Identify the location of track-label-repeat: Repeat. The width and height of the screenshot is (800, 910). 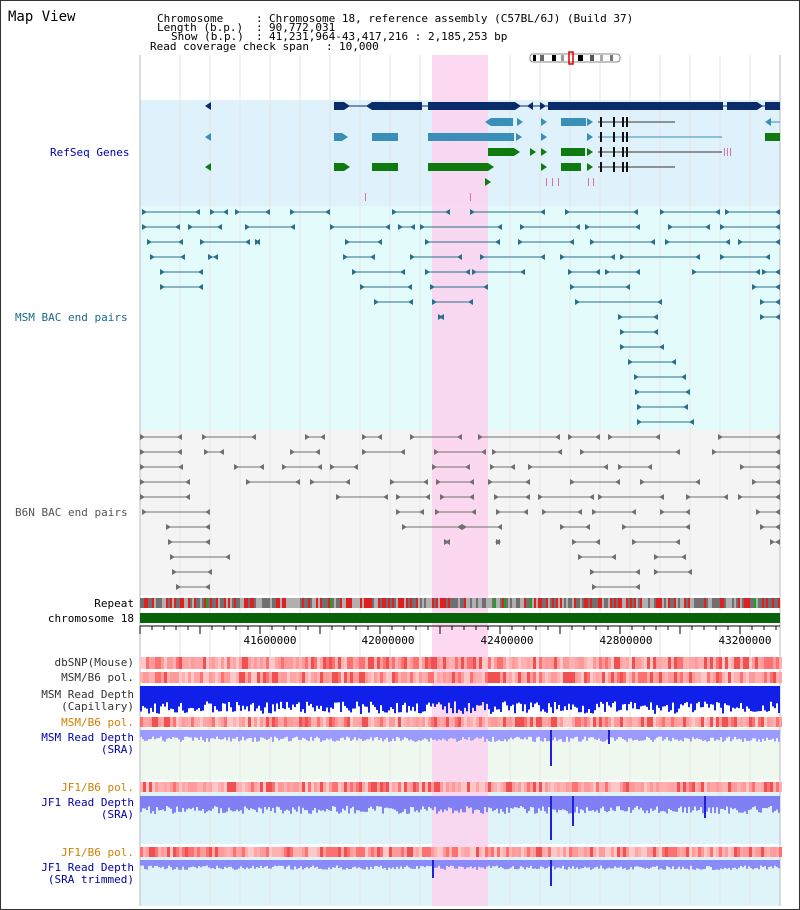
(114, 603).